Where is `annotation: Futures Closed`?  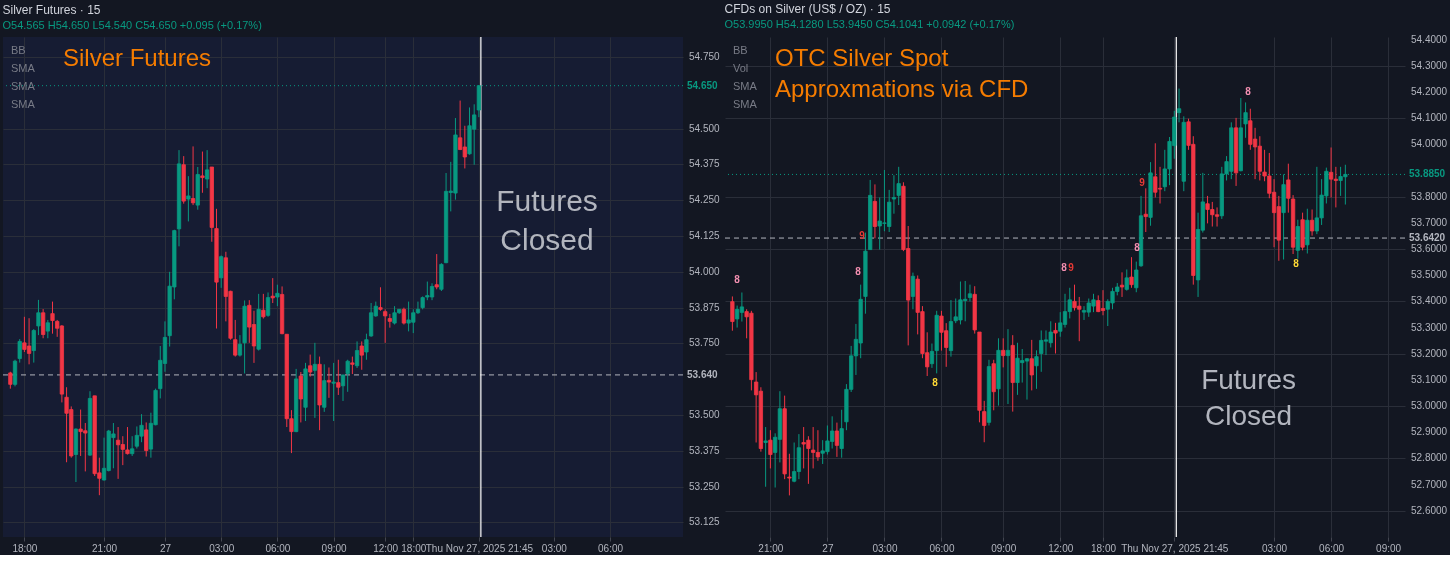
annotation: Futures Closed is located at coordinates (547, 220).